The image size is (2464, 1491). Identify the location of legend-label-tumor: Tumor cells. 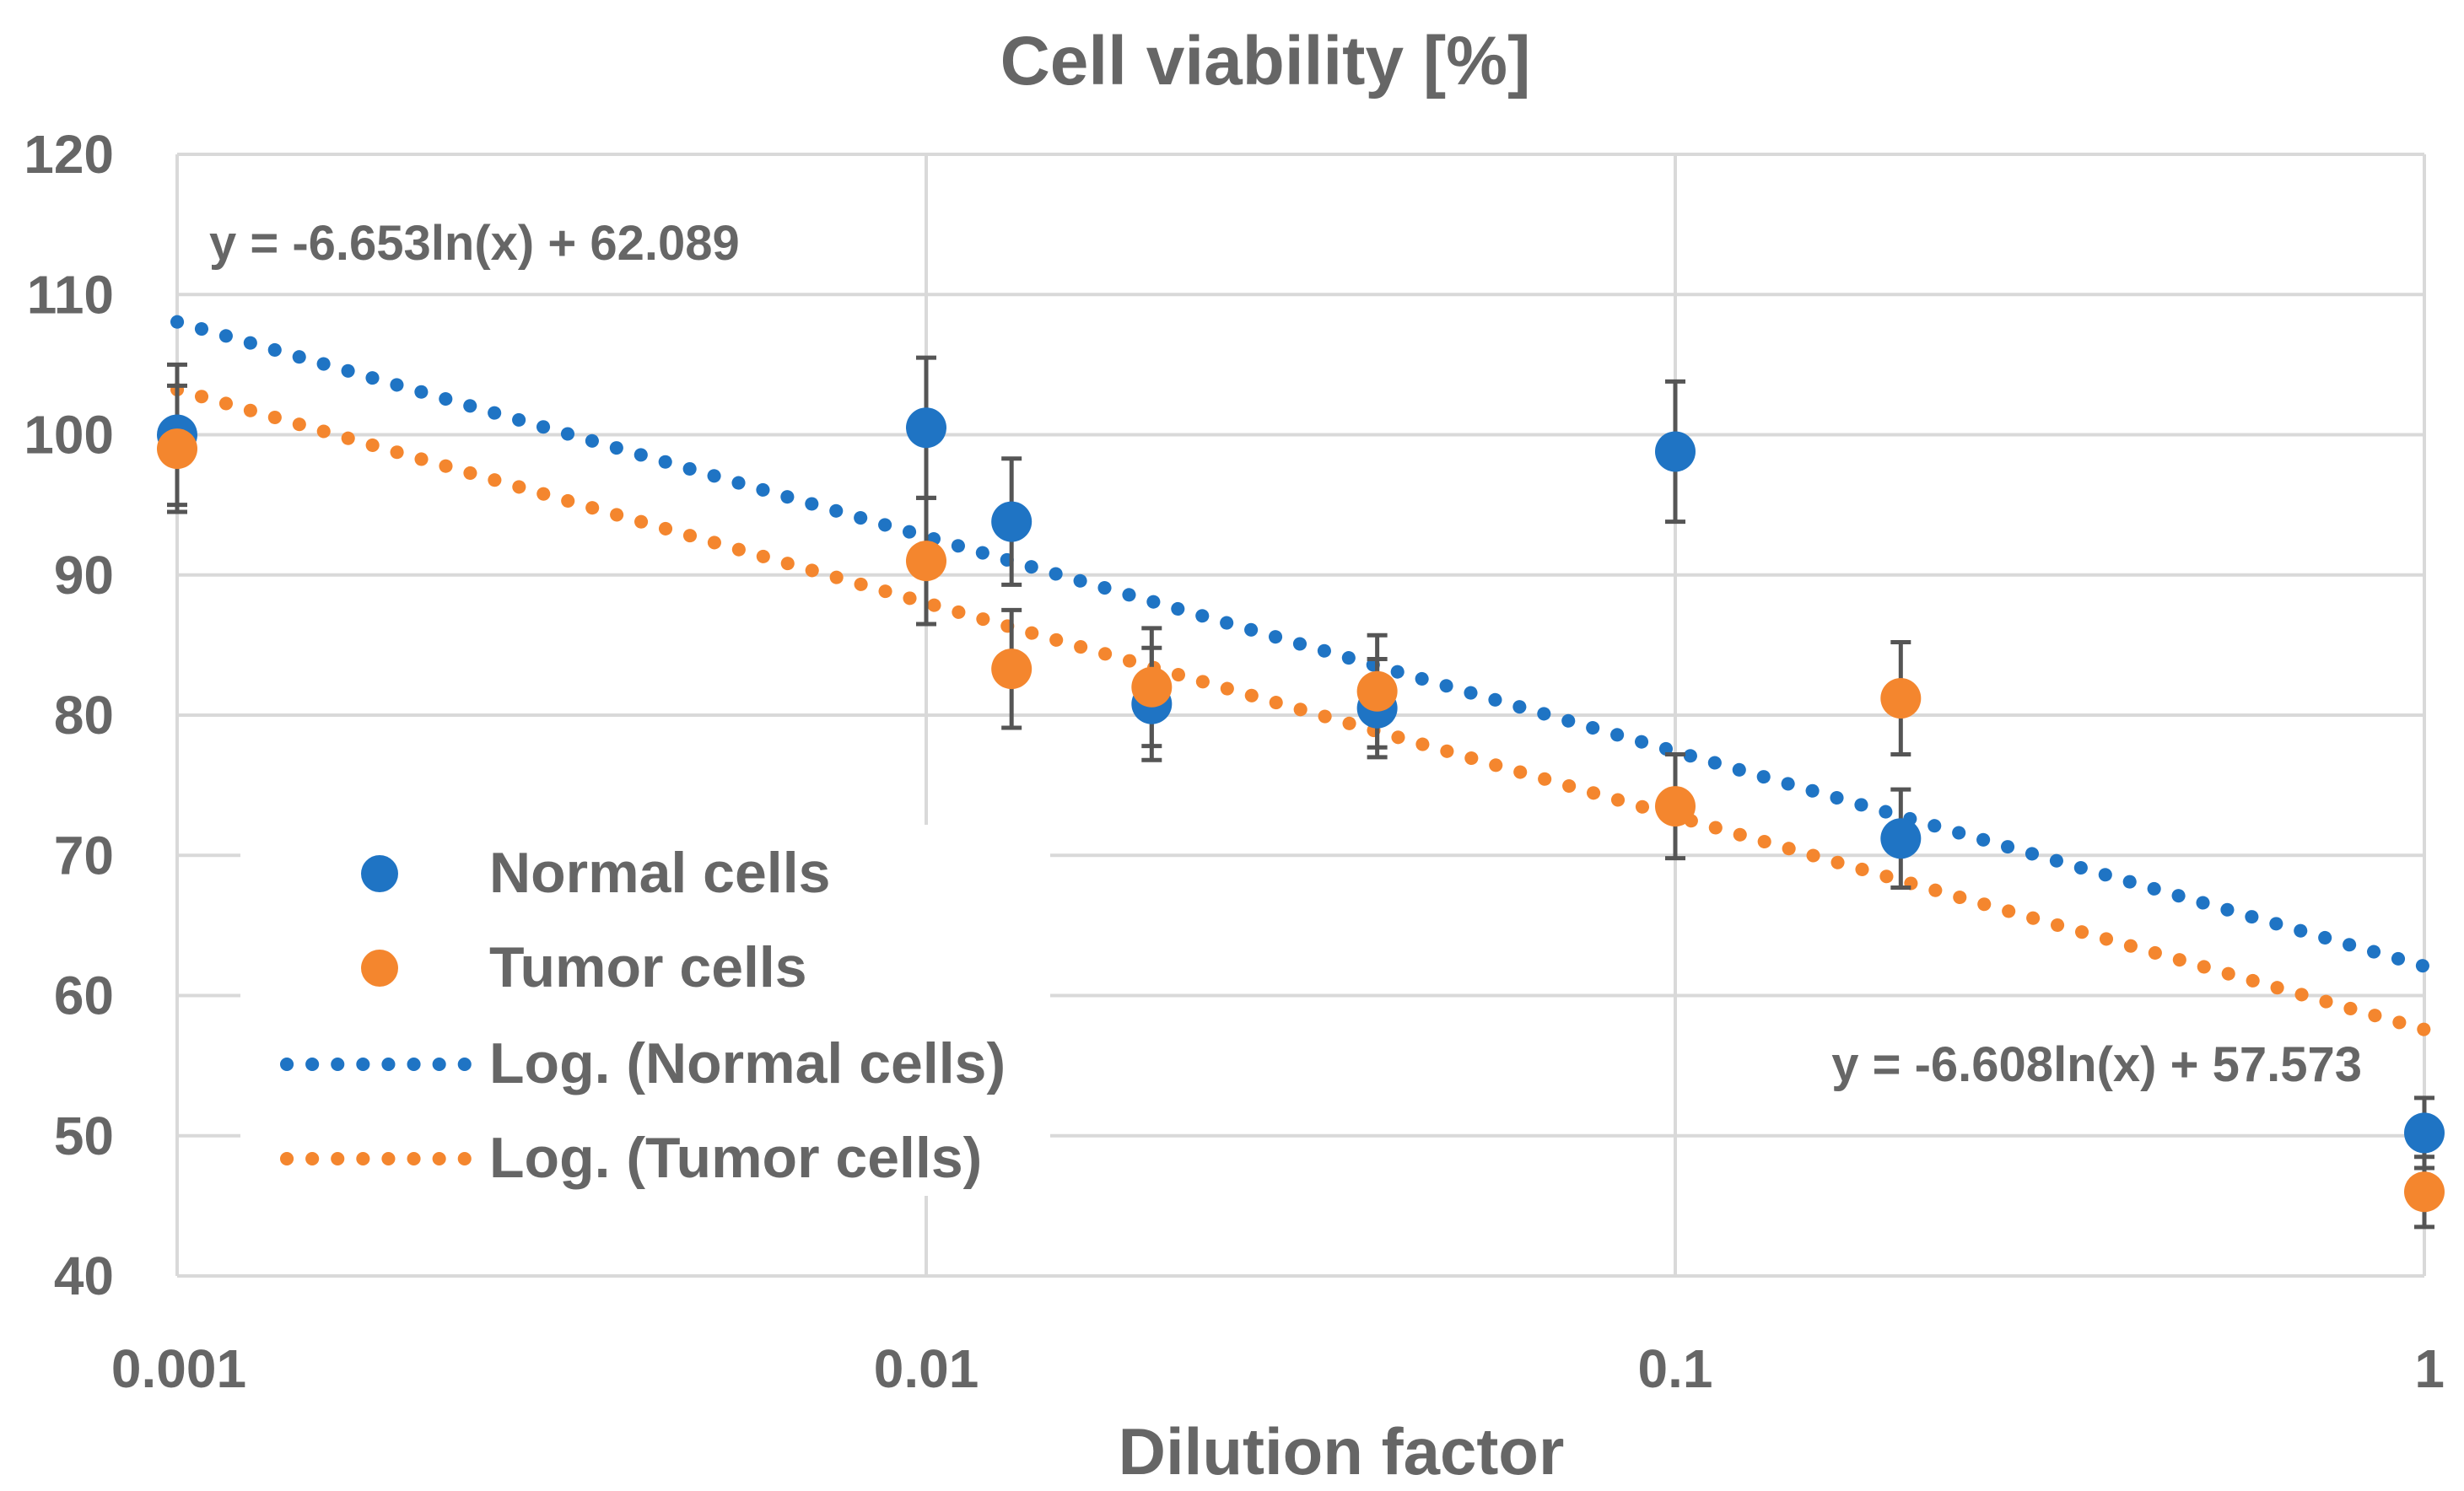
(648, 967).